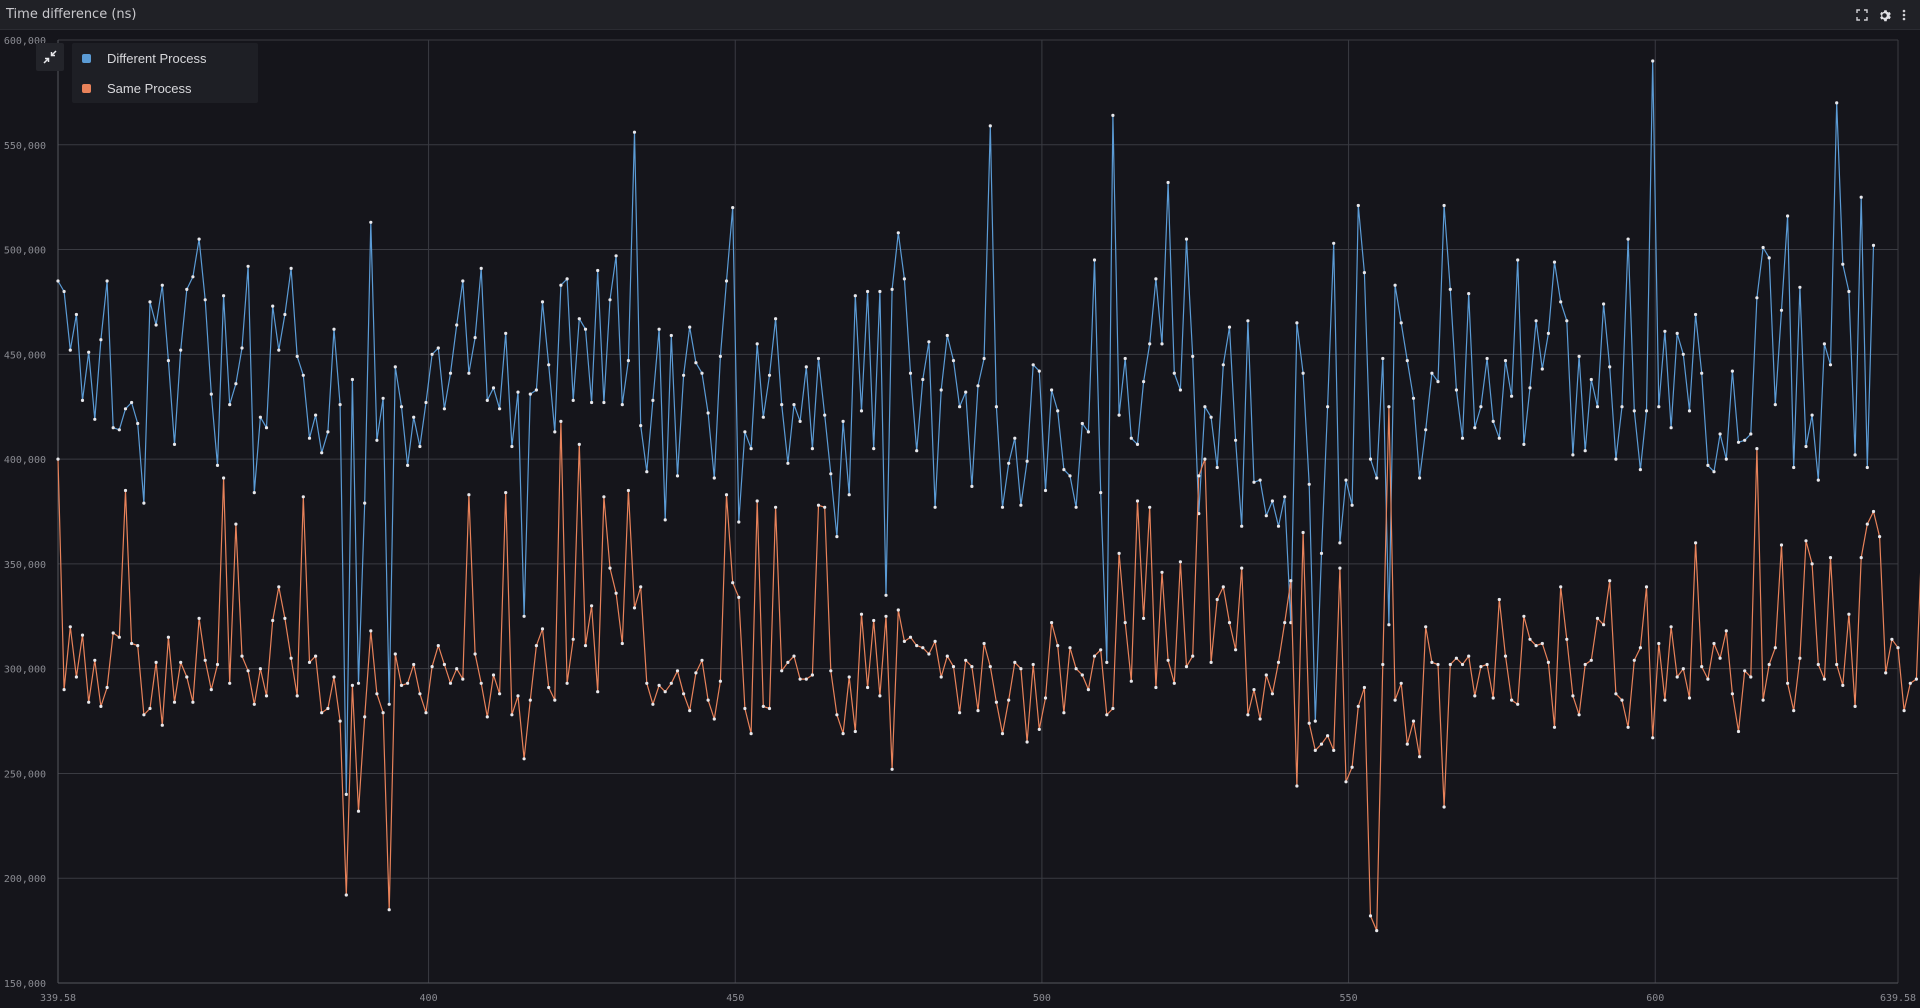  Describe the element at coordinates (137, 88) in the screenshot. I see `legend-item-same-process: Same Process` at that location.